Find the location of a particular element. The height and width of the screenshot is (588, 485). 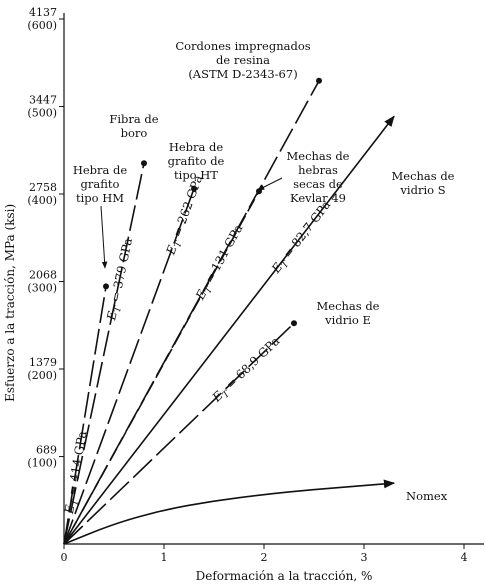

series-modulus-6: ET = 68,9 GPa is located at coordinates (246, 370).